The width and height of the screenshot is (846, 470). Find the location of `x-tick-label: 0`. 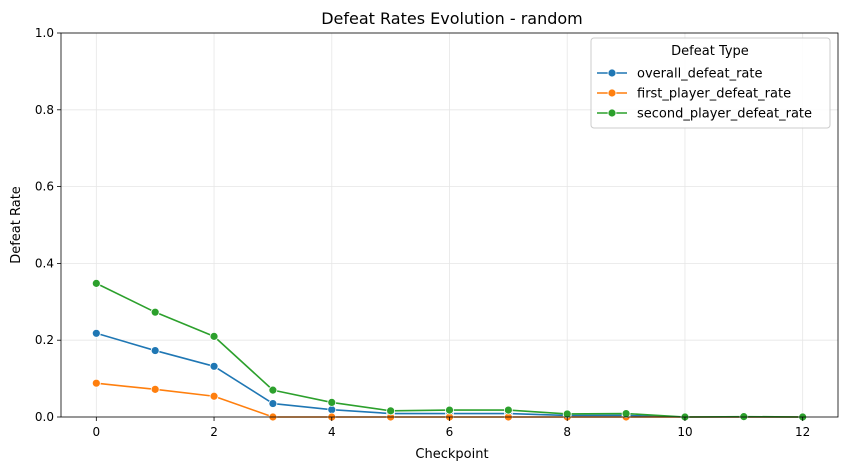

x-tick-label: 0 is located at coordinates (96, 432).